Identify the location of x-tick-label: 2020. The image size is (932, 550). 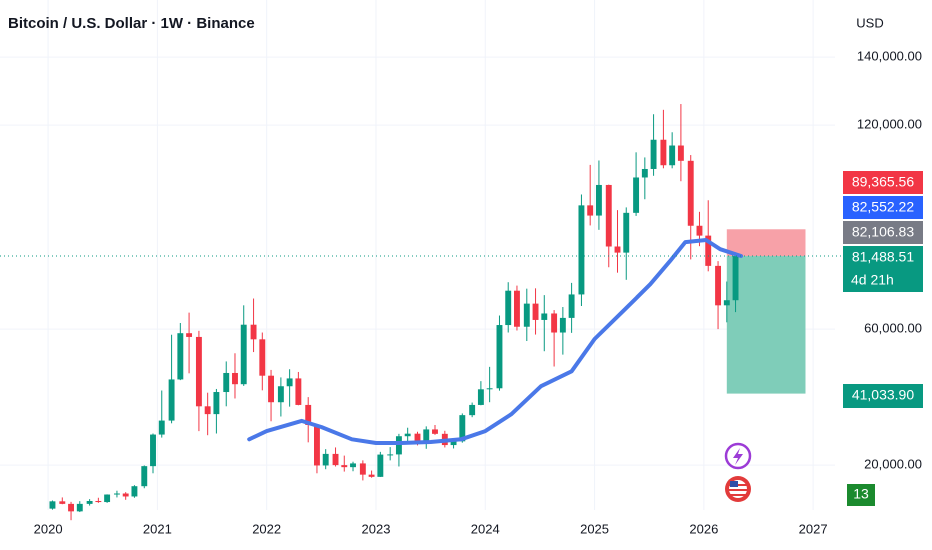
(48, 528).